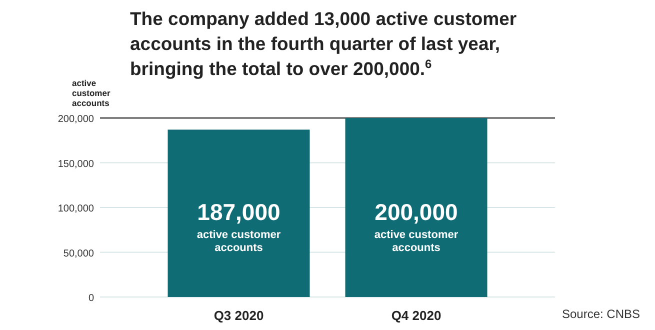  What do you see at coordinates (91, 93) in the screenshot?
I see `y-axis-title: active customer accounts` at bounding box center [91, 93].